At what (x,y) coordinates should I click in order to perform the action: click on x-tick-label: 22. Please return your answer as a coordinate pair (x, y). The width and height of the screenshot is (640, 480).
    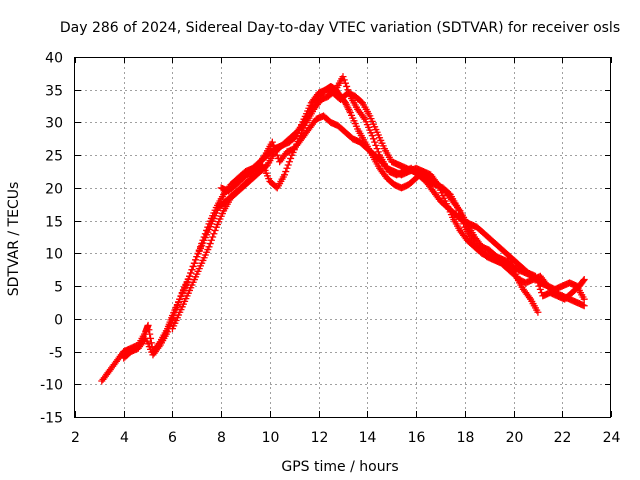
    Looking at the image, I should click on (563, 438).